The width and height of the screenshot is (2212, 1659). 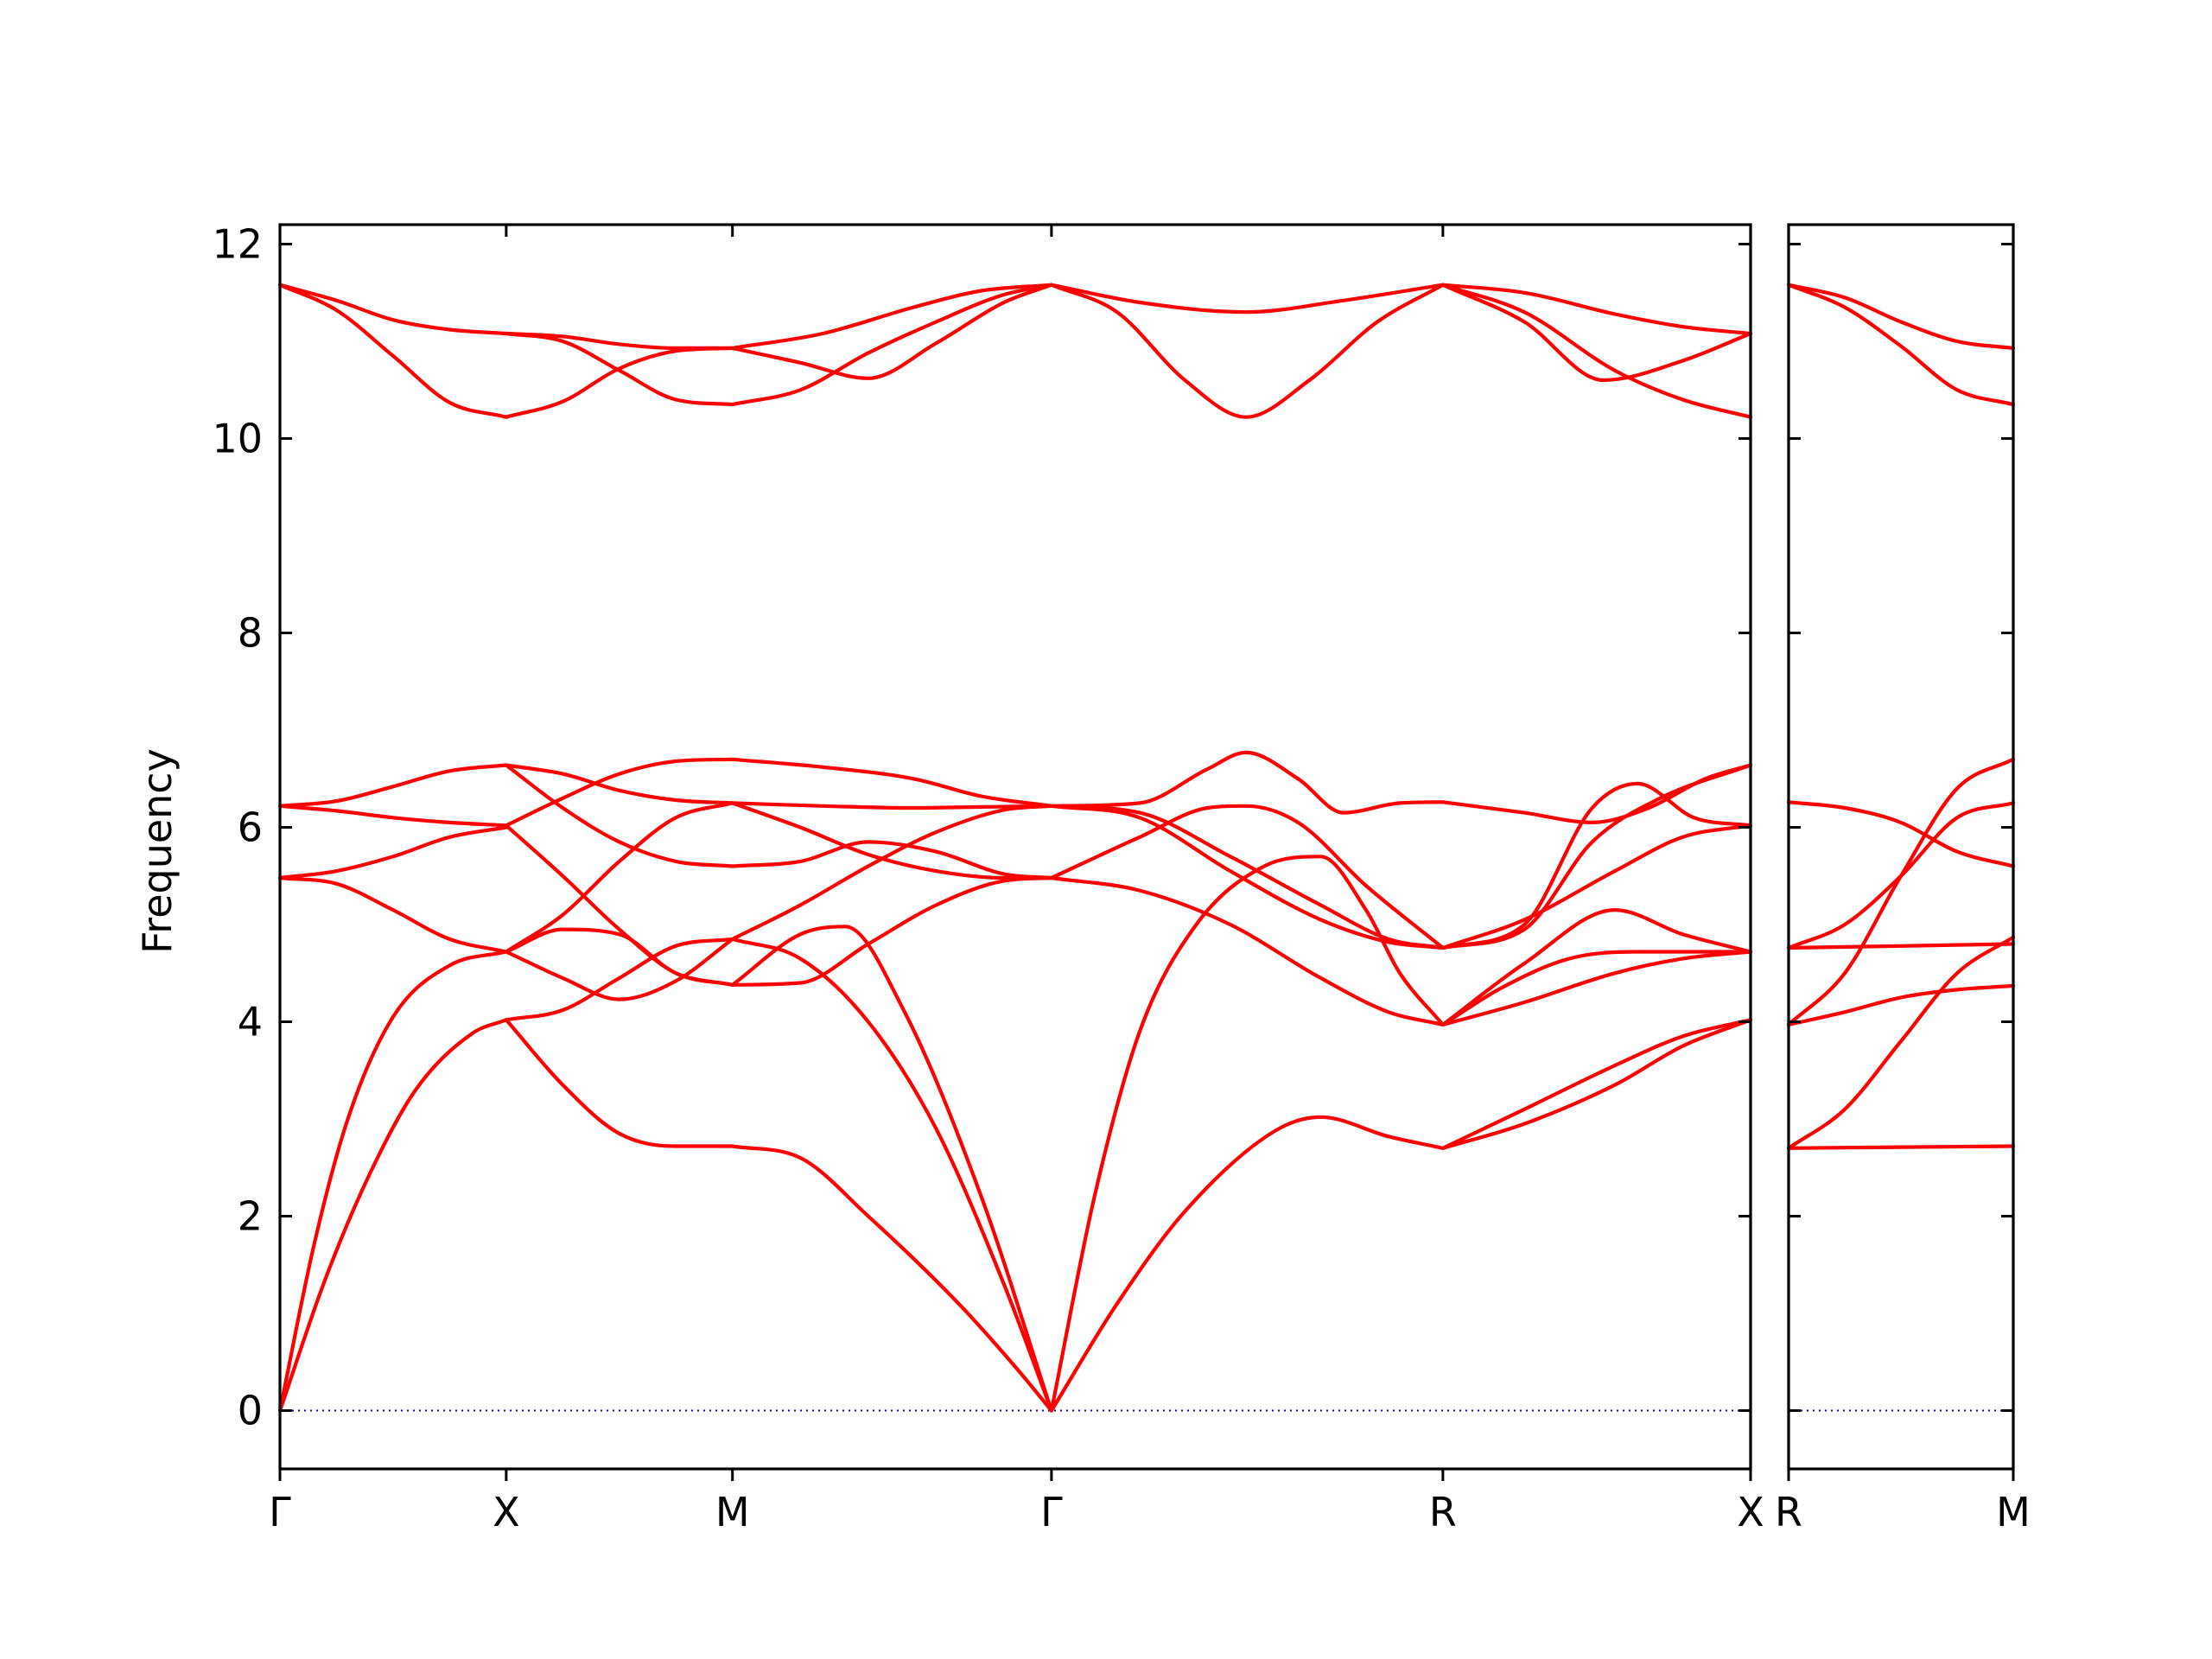 What do you see at coordinates (157, 851) in the screenshot?
I see `y-axis-label: Frequency` at bounding box center [157, 851].